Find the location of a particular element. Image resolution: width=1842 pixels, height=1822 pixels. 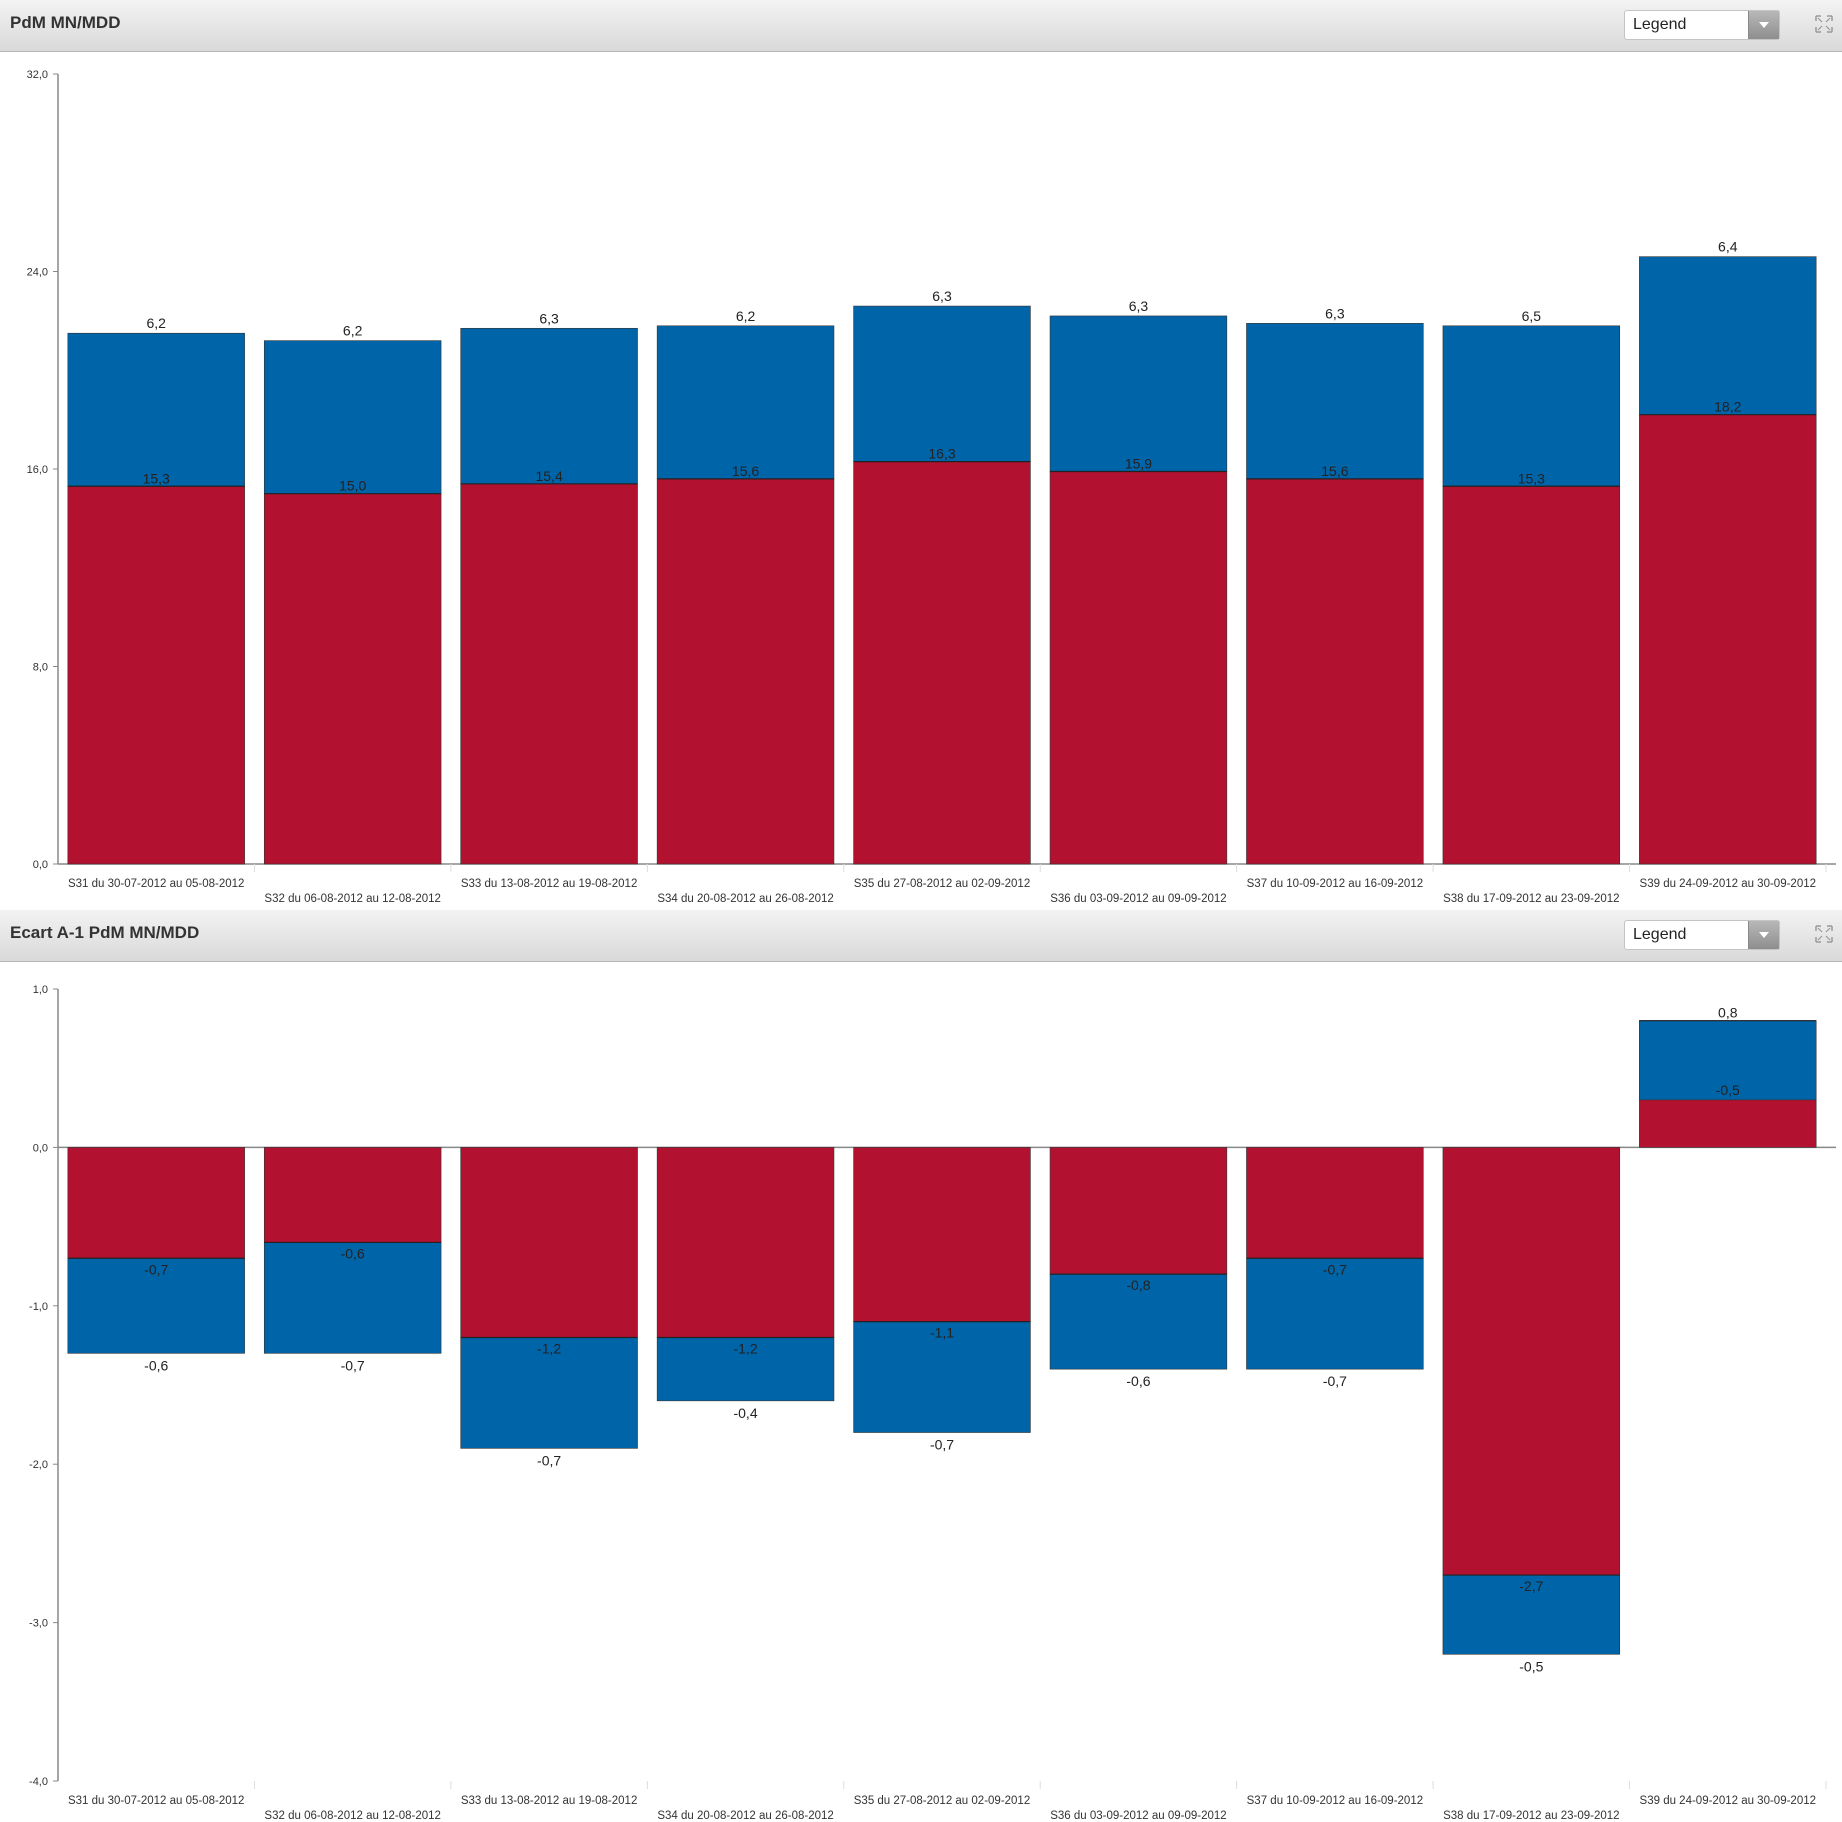

y-tick-label: -3,0 is located at coordinates (38, 1624).